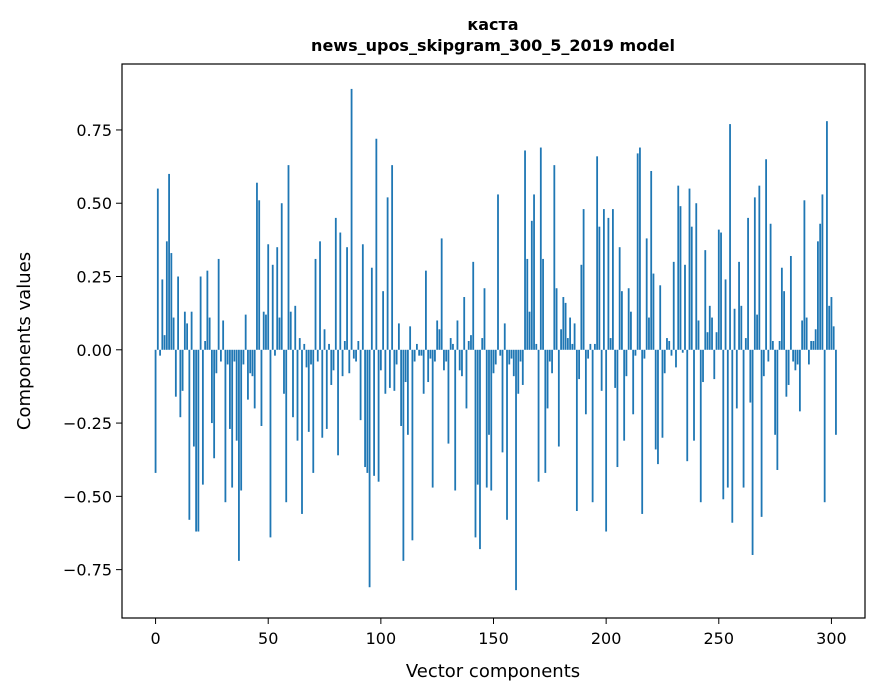 The width and height of the screenshot is (880, 696). I want to click on x-tick-label: 100, so click(381, 638).